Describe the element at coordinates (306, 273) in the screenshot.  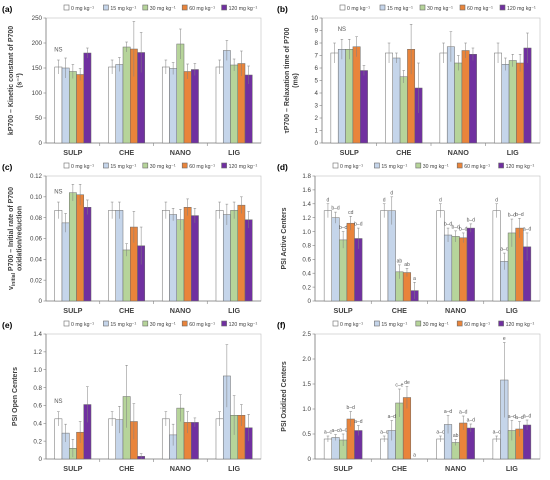
I see `y-tick-label: 0.4` at that location.